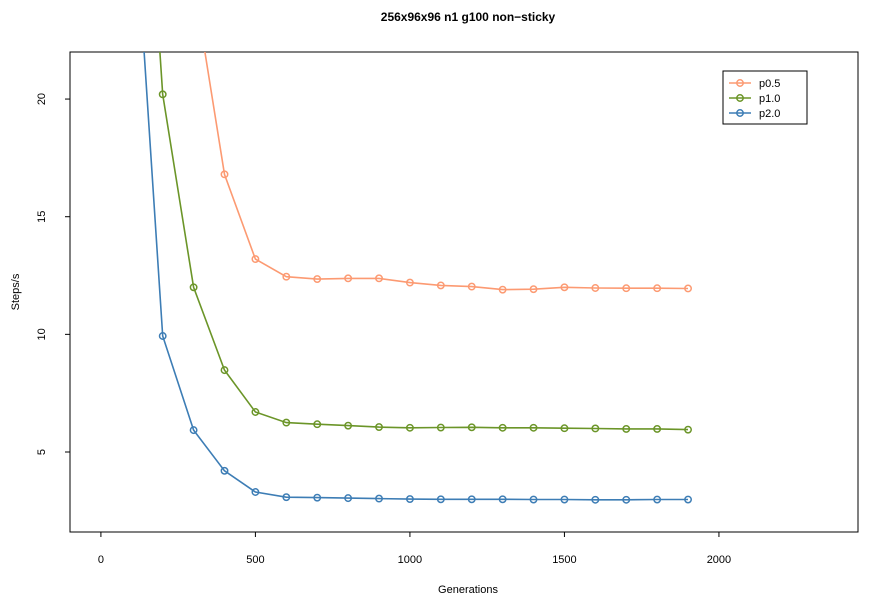 The height and width of the screenshot is (597, 869). Describe the element at coordinates (255, 560) in the screenshot. I see `x-tick-label: 500` at that location.